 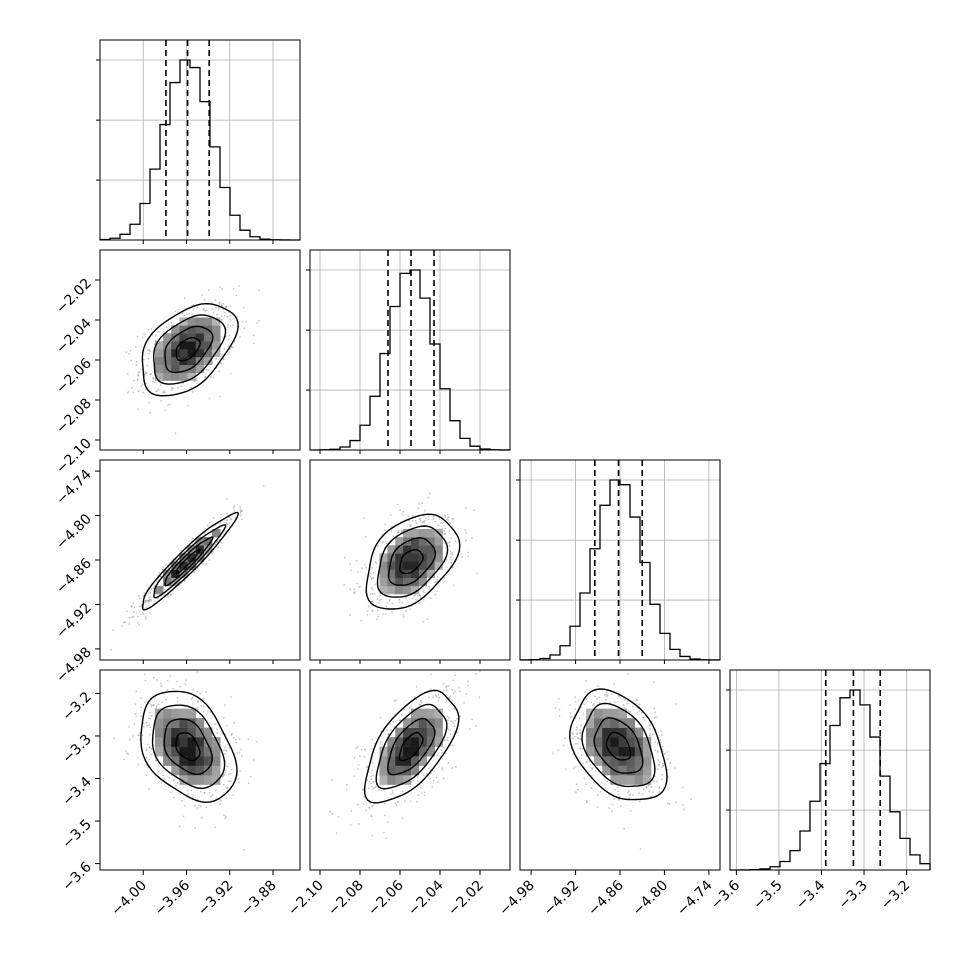 I want to click on hist-frame, so click(x=830, y=770).